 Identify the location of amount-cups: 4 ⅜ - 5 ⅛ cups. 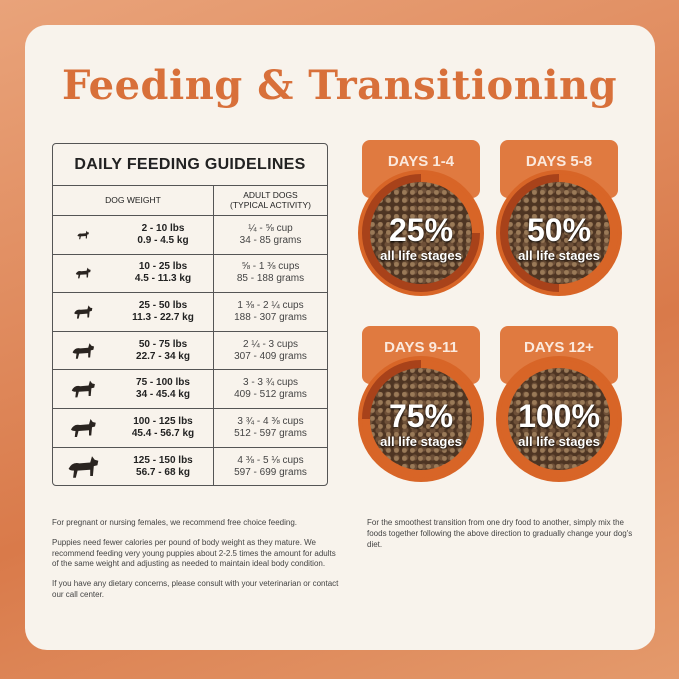
(270, 460).